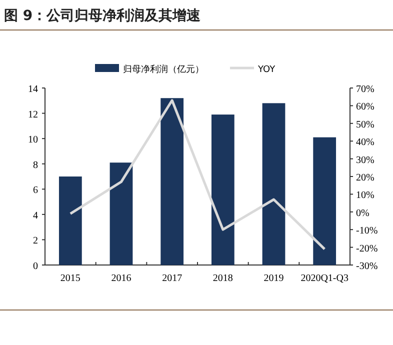 This screenshot has width=393, height=345. I want to click on y-tick-label: 0, so click(35, 266).